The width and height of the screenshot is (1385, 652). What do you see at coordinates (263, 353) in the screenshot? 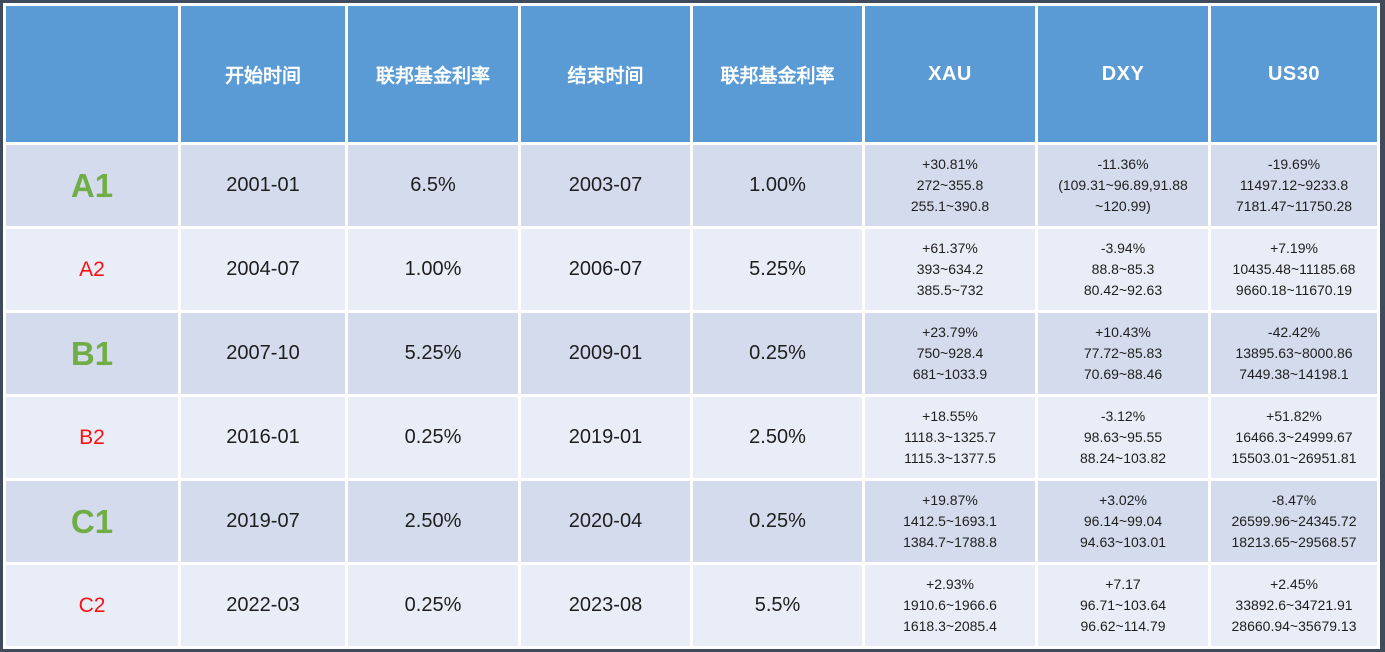
I see `start-date-cell: 2007-10` at bounding box center [263, 353].